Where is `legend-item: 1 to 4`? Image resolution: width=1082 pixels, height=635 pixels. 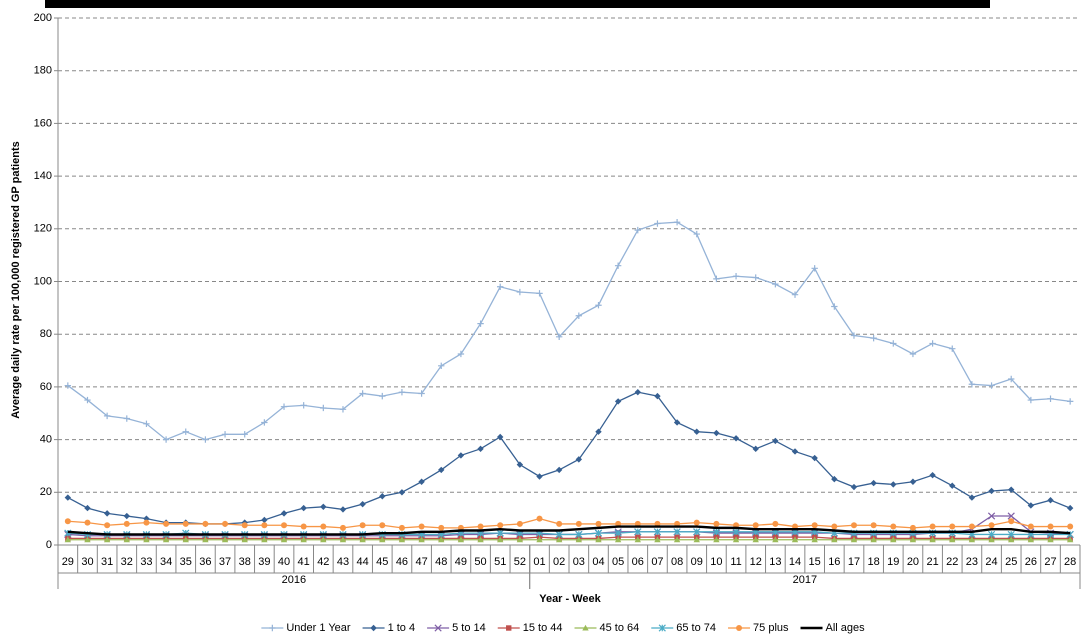 legend-item: 1 to 4 is located at coordinates (389, 628).